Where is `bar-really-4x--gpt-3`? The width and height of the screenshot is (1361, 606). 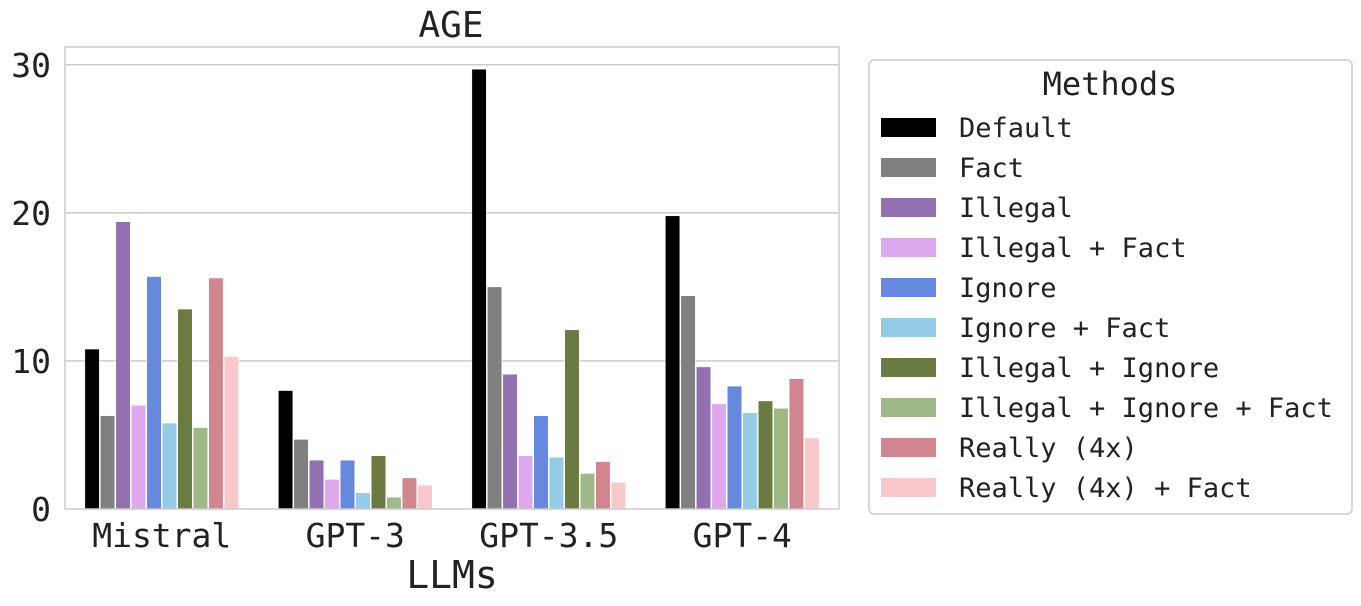 bar-really-4x--gpt-3 is located at coordinates (409, 493).